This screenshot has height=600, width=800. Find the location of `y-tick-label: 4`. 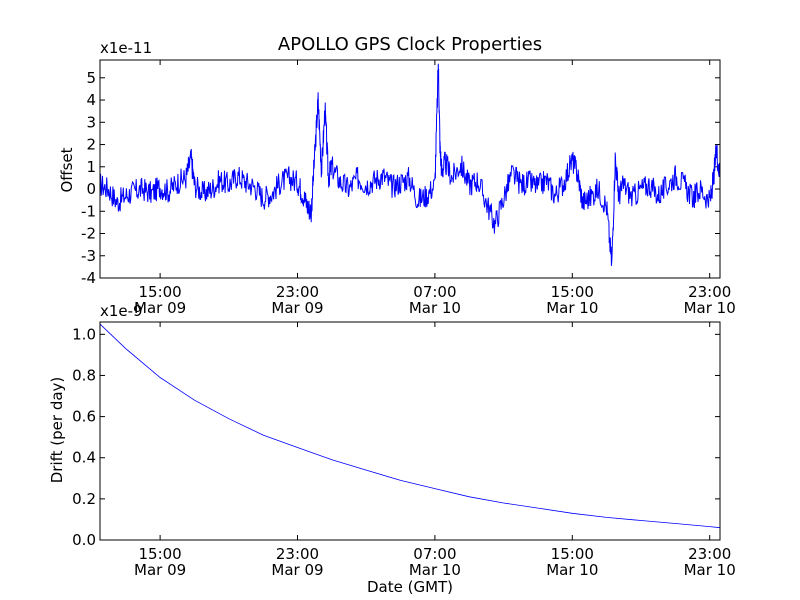

y-tick-label: 4 is located at coordinates (91, 100).